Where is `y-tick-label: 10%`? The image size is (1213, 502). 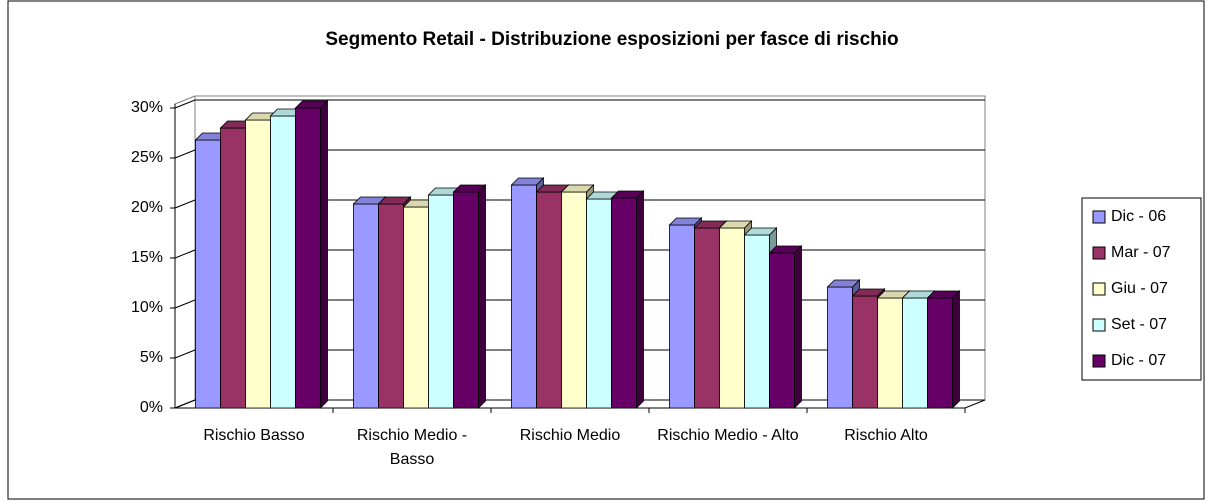 y-tick-label: 10% is located at coordinates (147, 307).